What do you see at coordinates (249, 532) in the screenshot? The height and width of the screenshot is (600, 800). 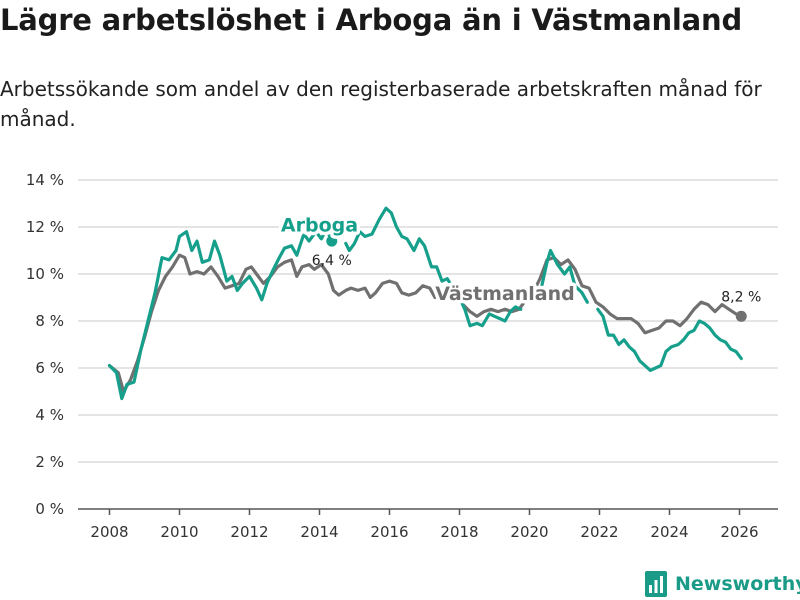 I see `x-tick-label: 2012` at bounding box center [249, 532].